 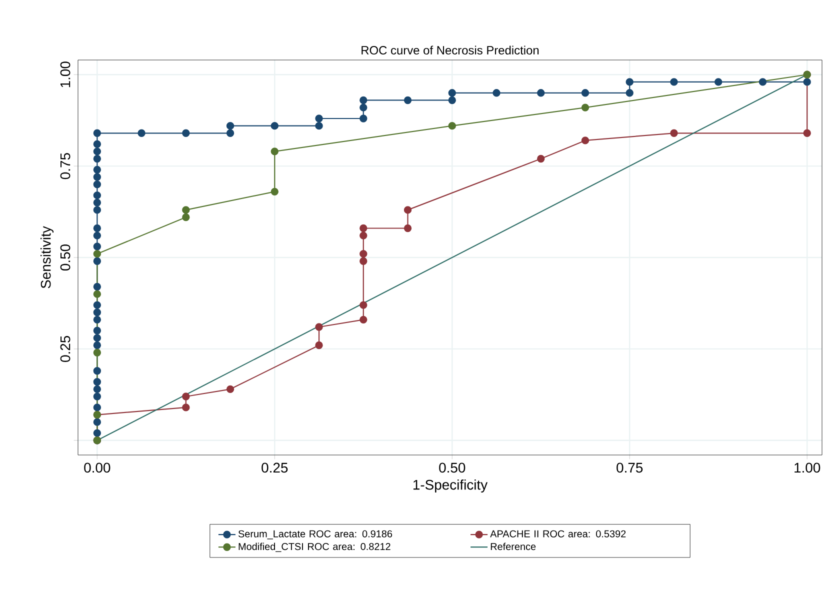 What do you see at coordinates (65, 75) in the screenshot?
I see `y-tick-label: 1.00` at bounding box center [65, 75].